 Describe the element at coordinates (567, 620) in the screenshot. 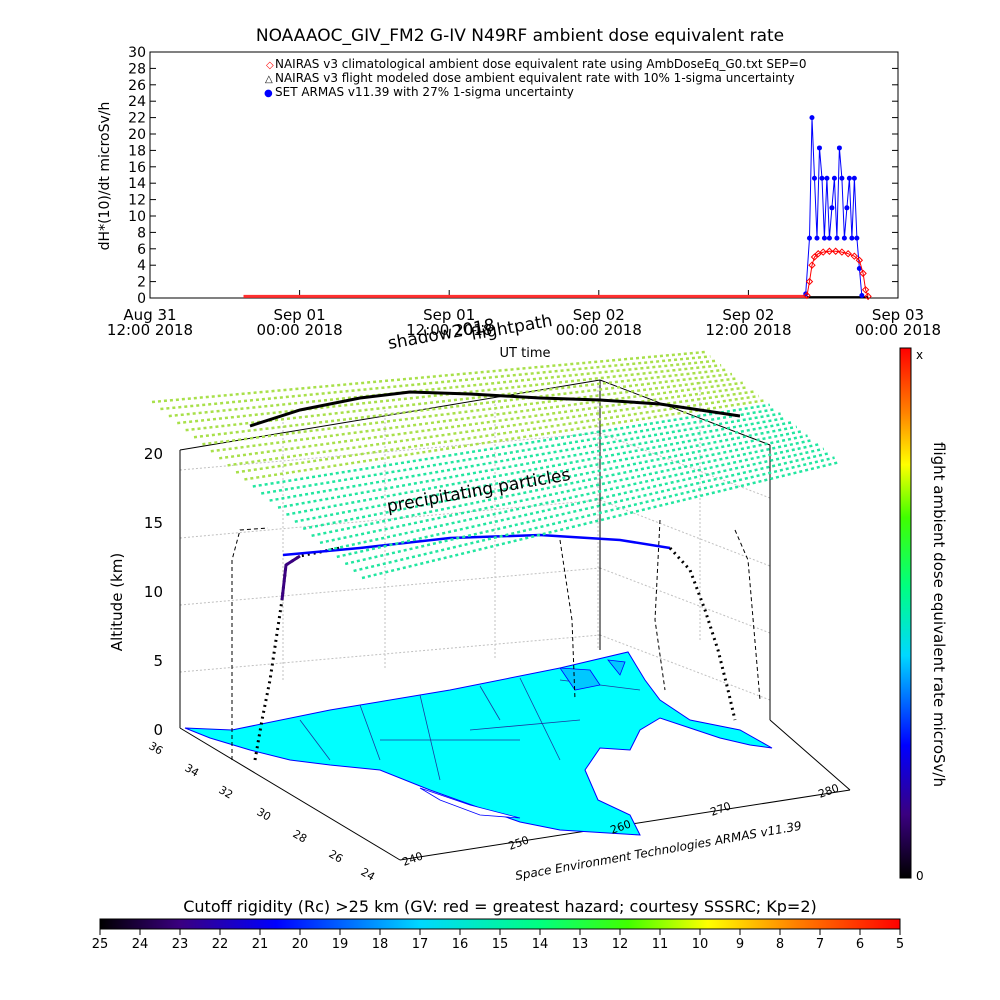

I see `dashed-projection-mid2` at that location.